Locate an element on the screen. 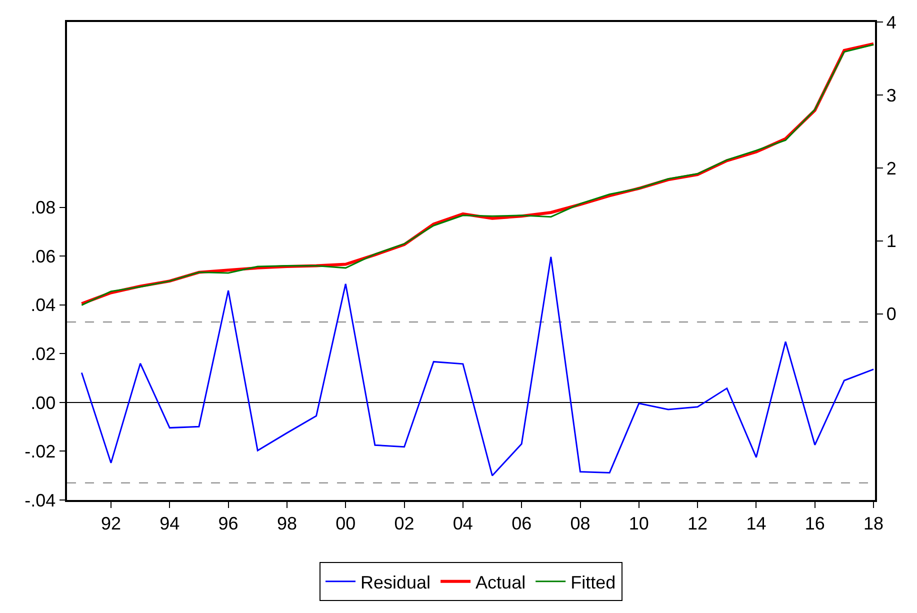 The width and height of the screenshot is (917, 613). x-tick-label: 08 is located at coordinates (580, 523).